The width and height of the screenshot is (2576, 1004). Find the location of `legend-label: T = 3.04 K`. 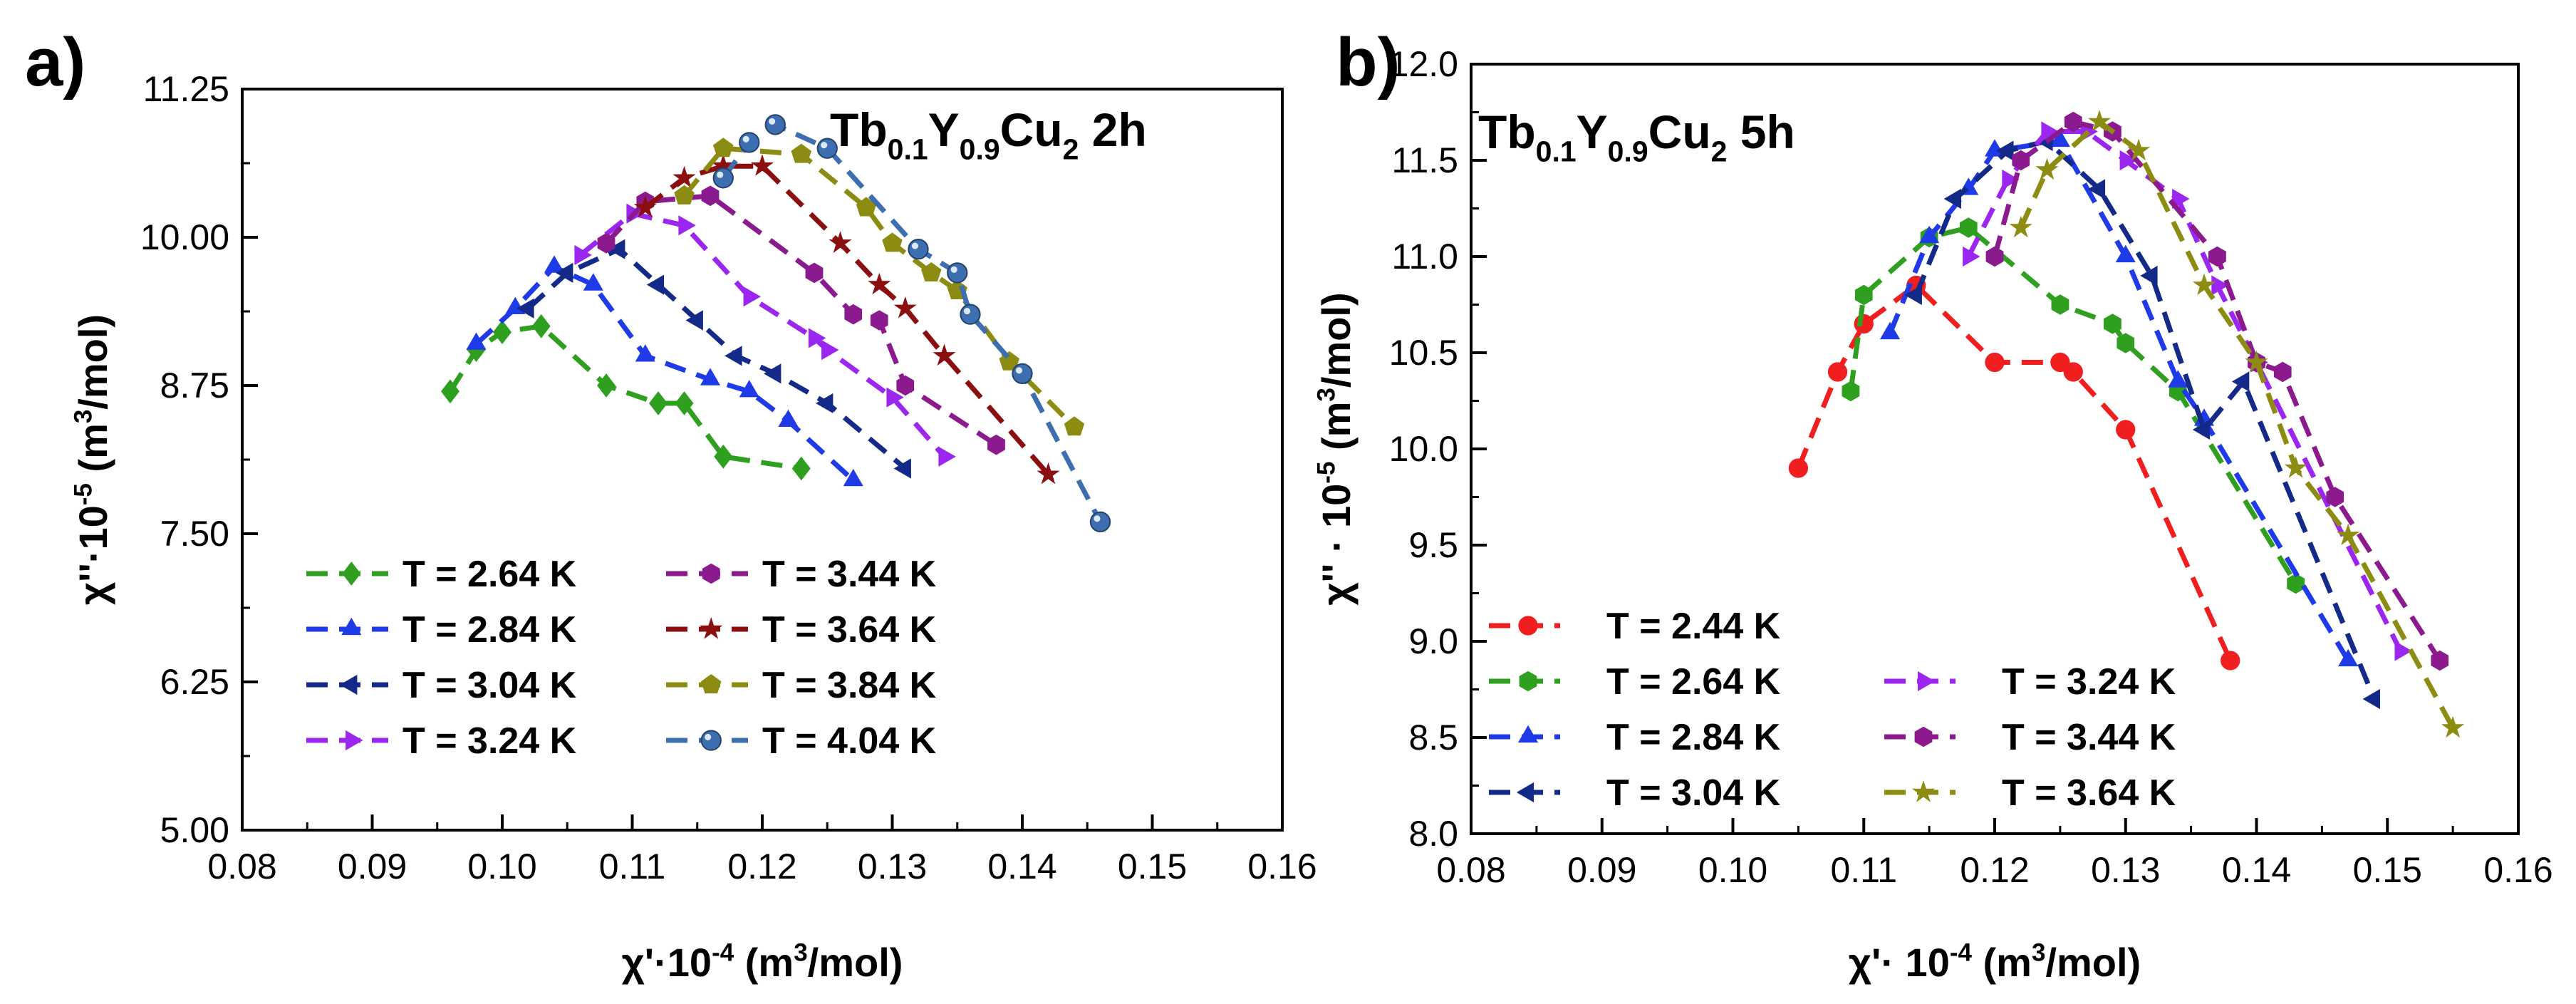

legend-label: T = 3.04 K is located at coordinates (489, 685).